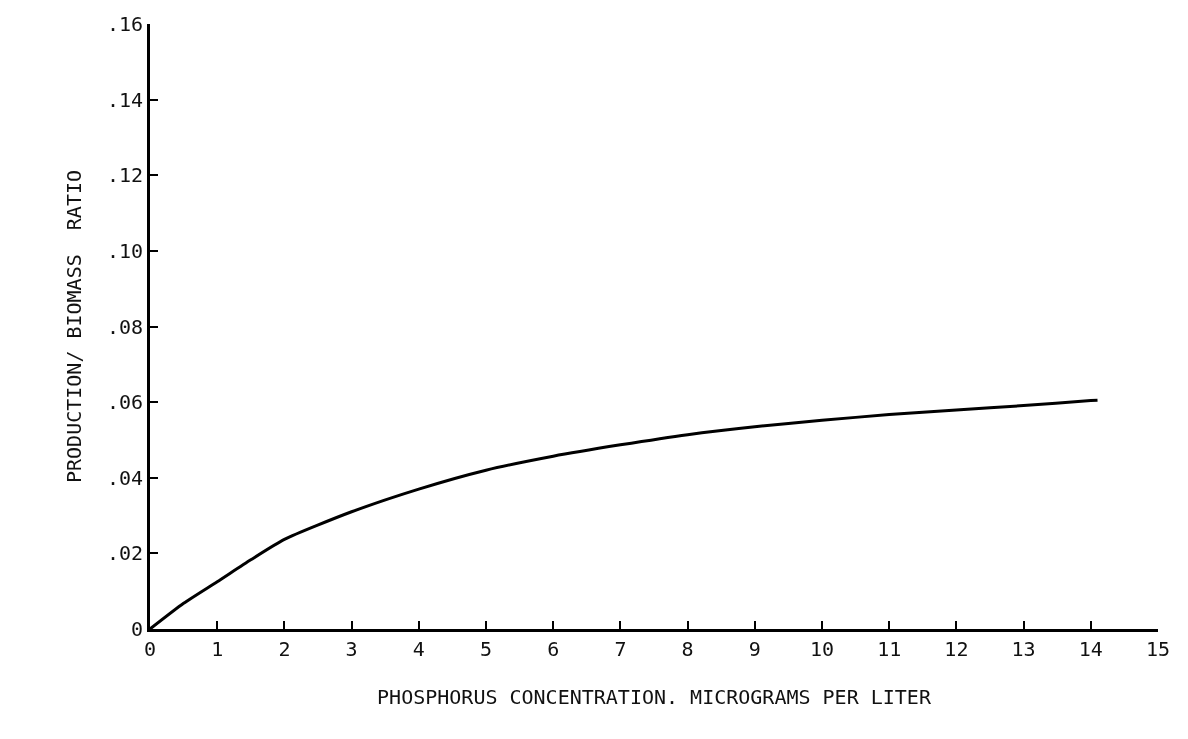 This screenshot has width=1188, height=739. What do you see at coordinates (1158, 649) in the screenshot?
I see `x-tick-label: 15` at bounding box center [1158, 649].